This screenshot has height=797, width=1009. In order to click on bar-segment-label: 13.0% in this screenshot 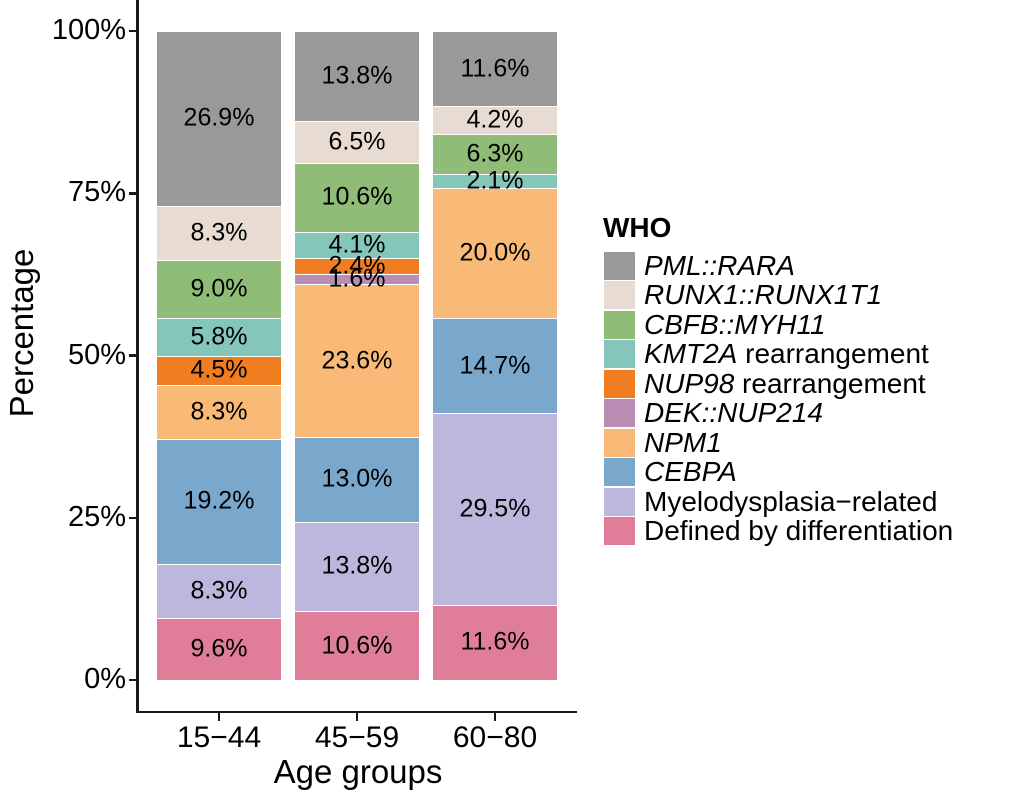, I will do `click(357, 478)`.